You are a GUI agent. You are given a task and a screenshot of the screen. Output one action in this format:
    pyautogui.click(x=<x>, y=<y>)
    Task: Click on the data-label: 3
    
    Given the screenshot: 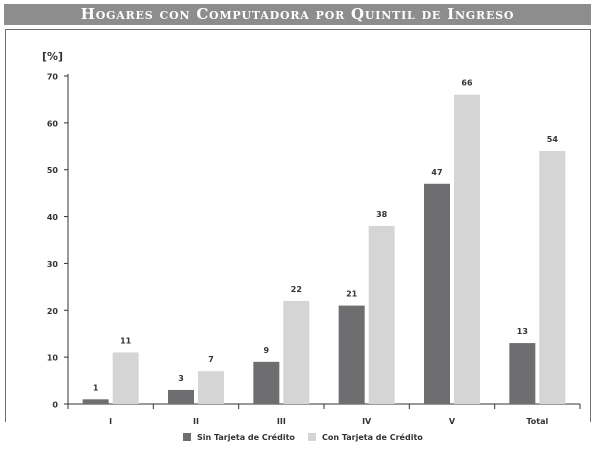 What is the action you would take?
    pyautogui.click(x=181, y=378)
    